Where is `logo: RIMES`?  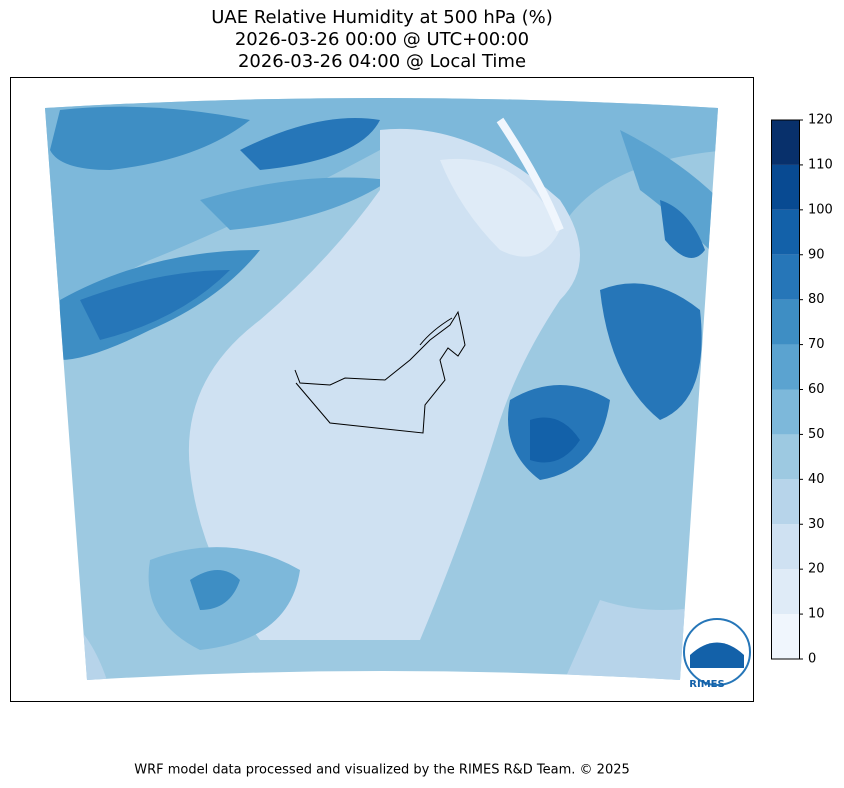
logo: RIMES is located at coordinates (717, 654).